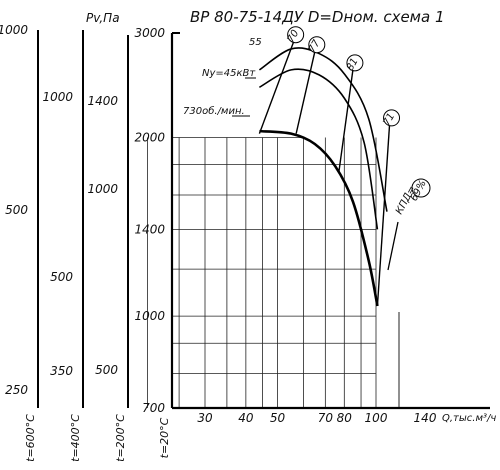  What do you see at coordinates (149, 33) in the screenshot?
I see `main-axis-tick-label: 3000` at bounding box center [149, 33].